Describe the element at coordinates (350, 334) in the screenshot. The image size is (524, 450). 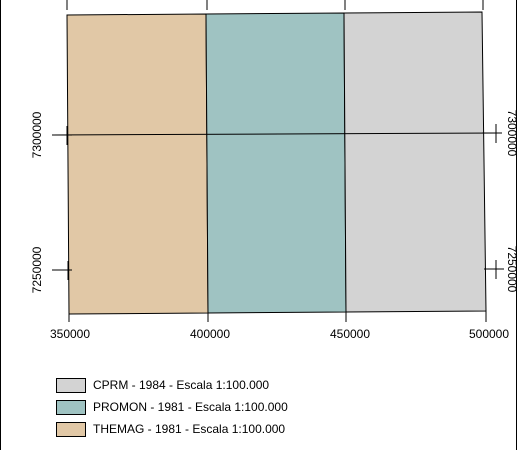
I see `x-tick-label: 450000` at that location.